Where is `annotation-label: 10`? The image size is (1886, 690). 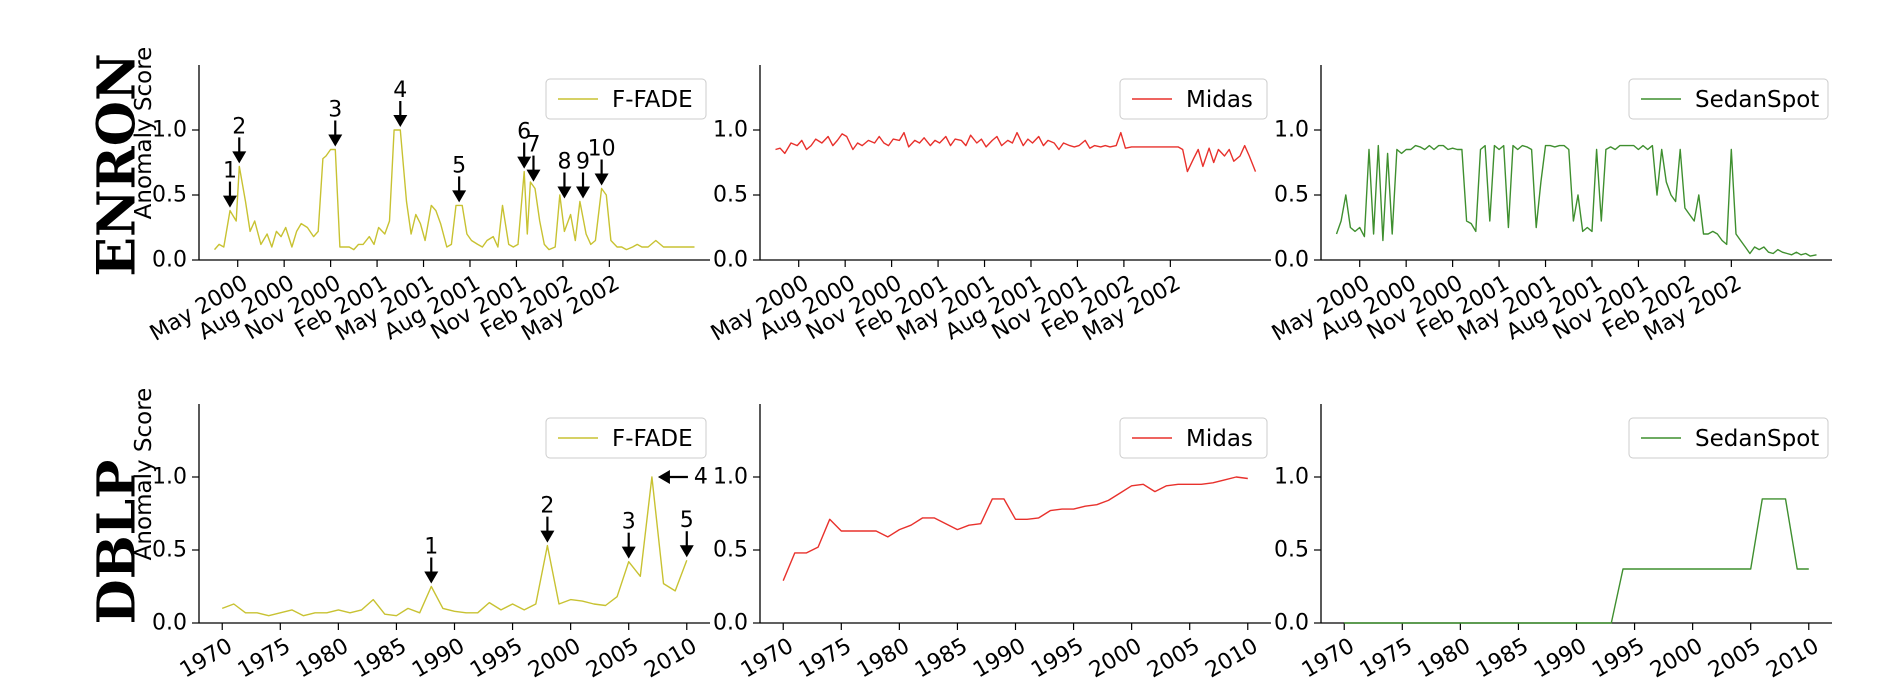 annotation-label: 10 is located at coordinates (602, 149).